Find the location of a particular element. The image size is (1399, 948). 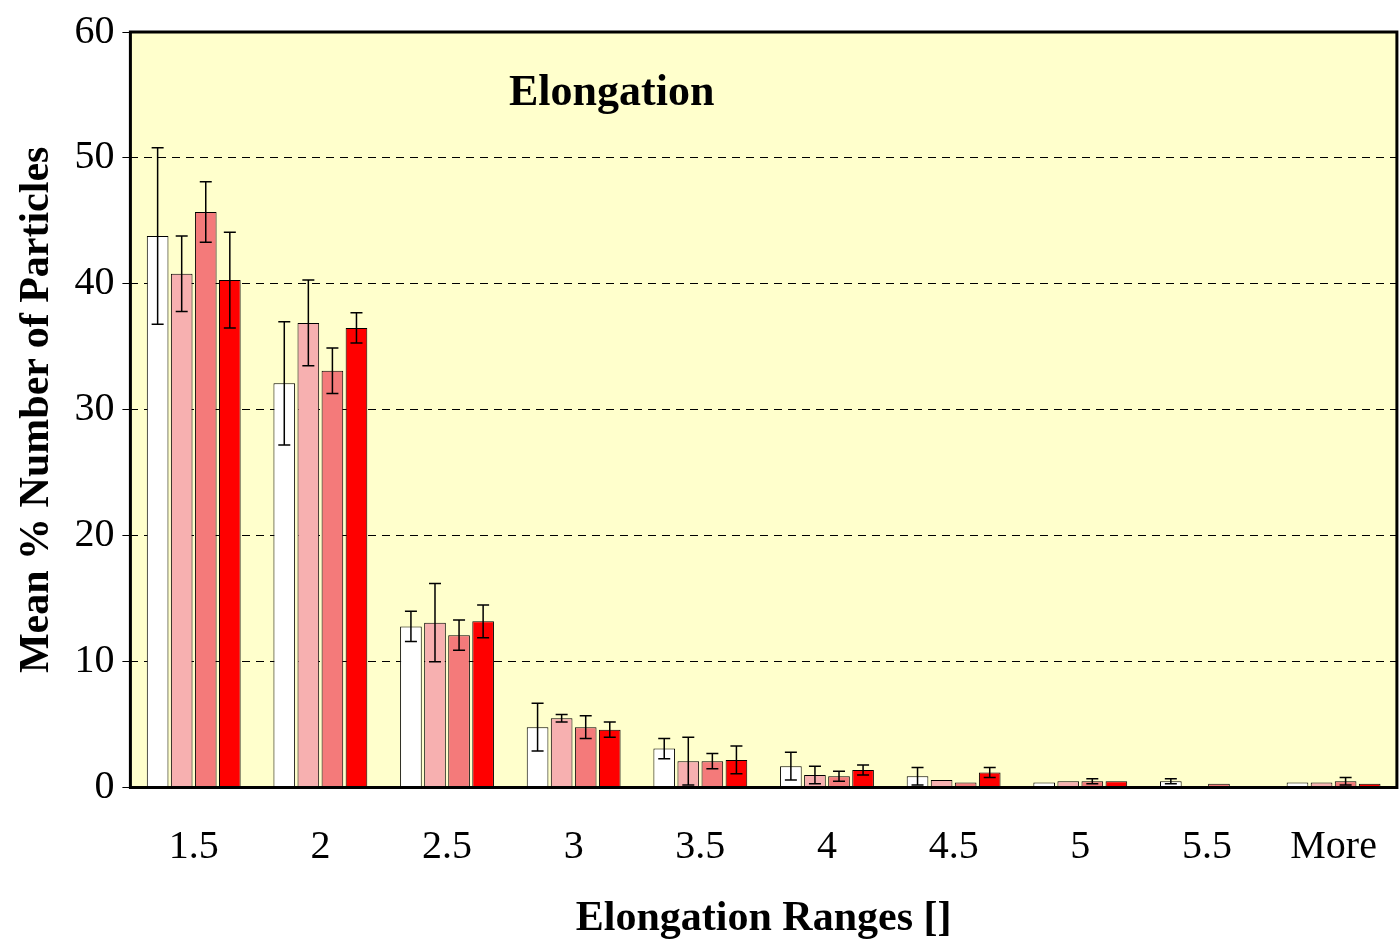

x-tick-label: 4.5 is located at coordinates (953, 845).